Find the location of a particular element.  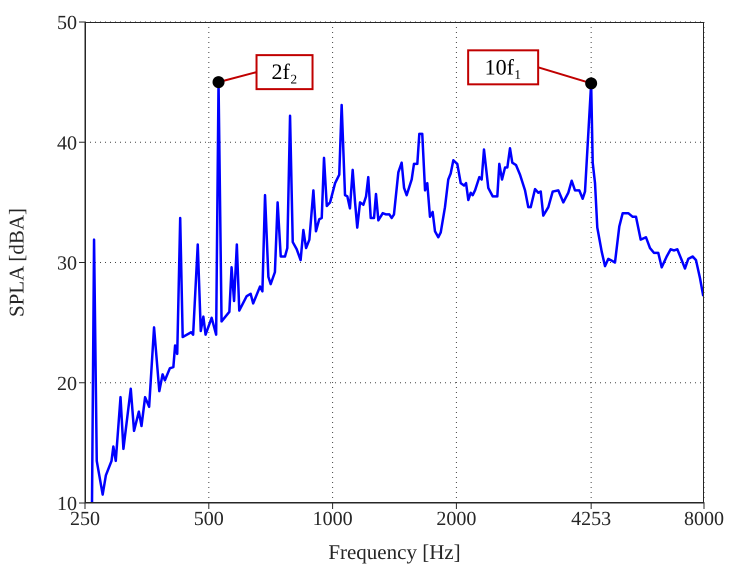

x-tick-label: 2000 is located at coordinates (456, 519).